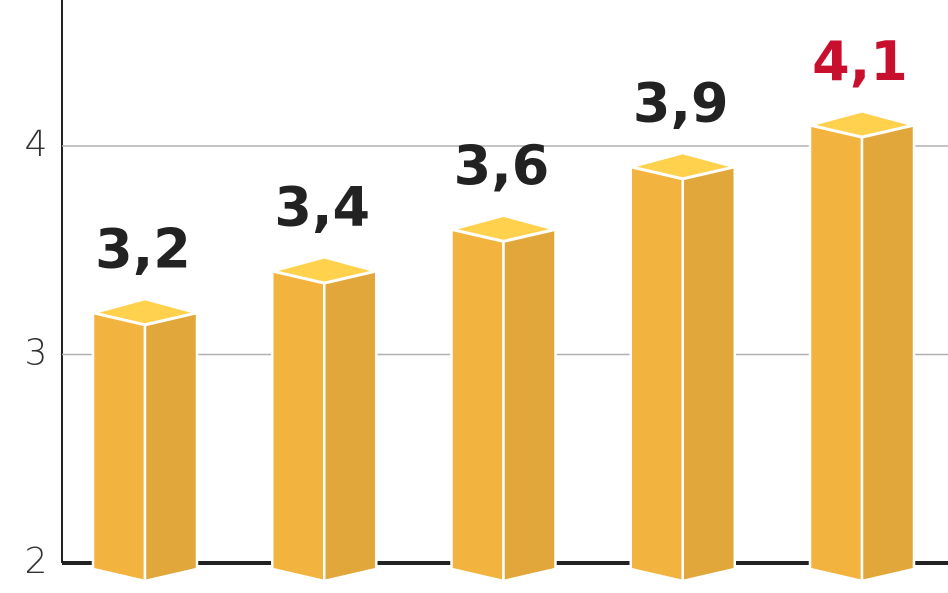 This screenshot has height=593, width=948. I want to click on y-tick-label: 4, so click(36, 144).